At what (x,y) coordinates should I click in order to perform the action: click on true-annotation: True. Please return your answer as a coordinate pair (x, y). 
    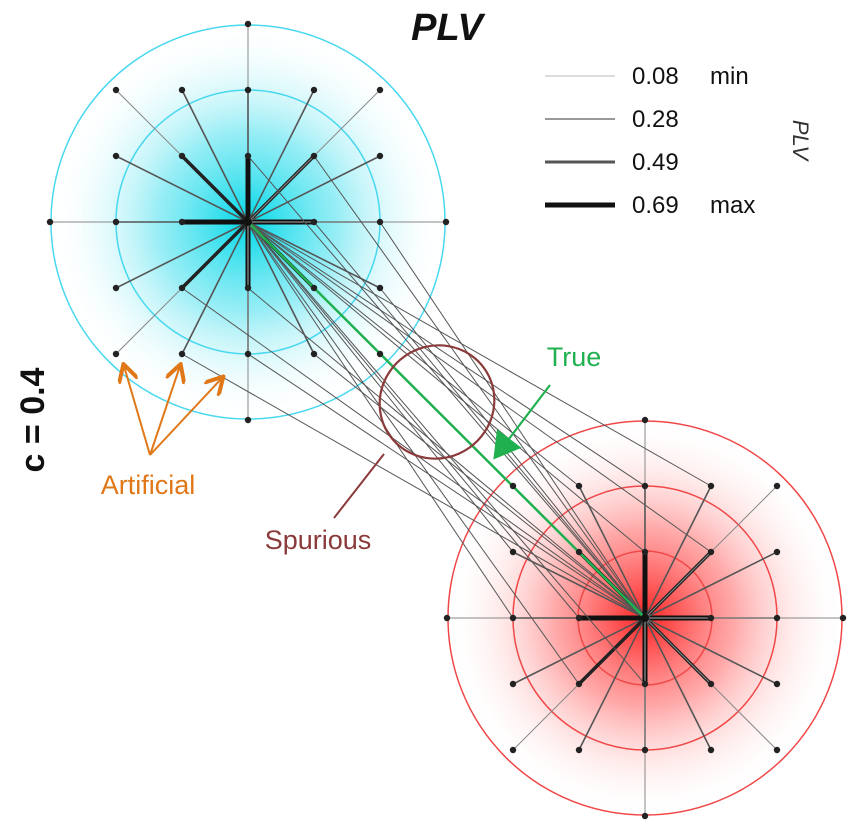
    Looking at the image, I should click on (547, 401).